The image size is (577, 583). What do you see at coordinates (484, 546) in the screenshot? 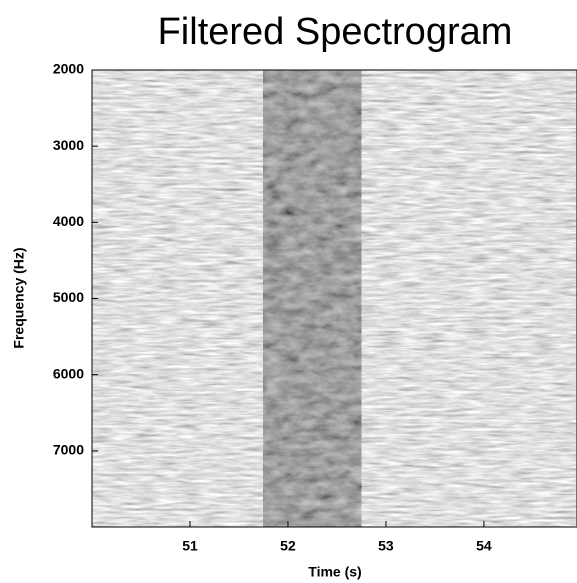
I see `x-tick-label: 54` at bounding box center [484, 546].